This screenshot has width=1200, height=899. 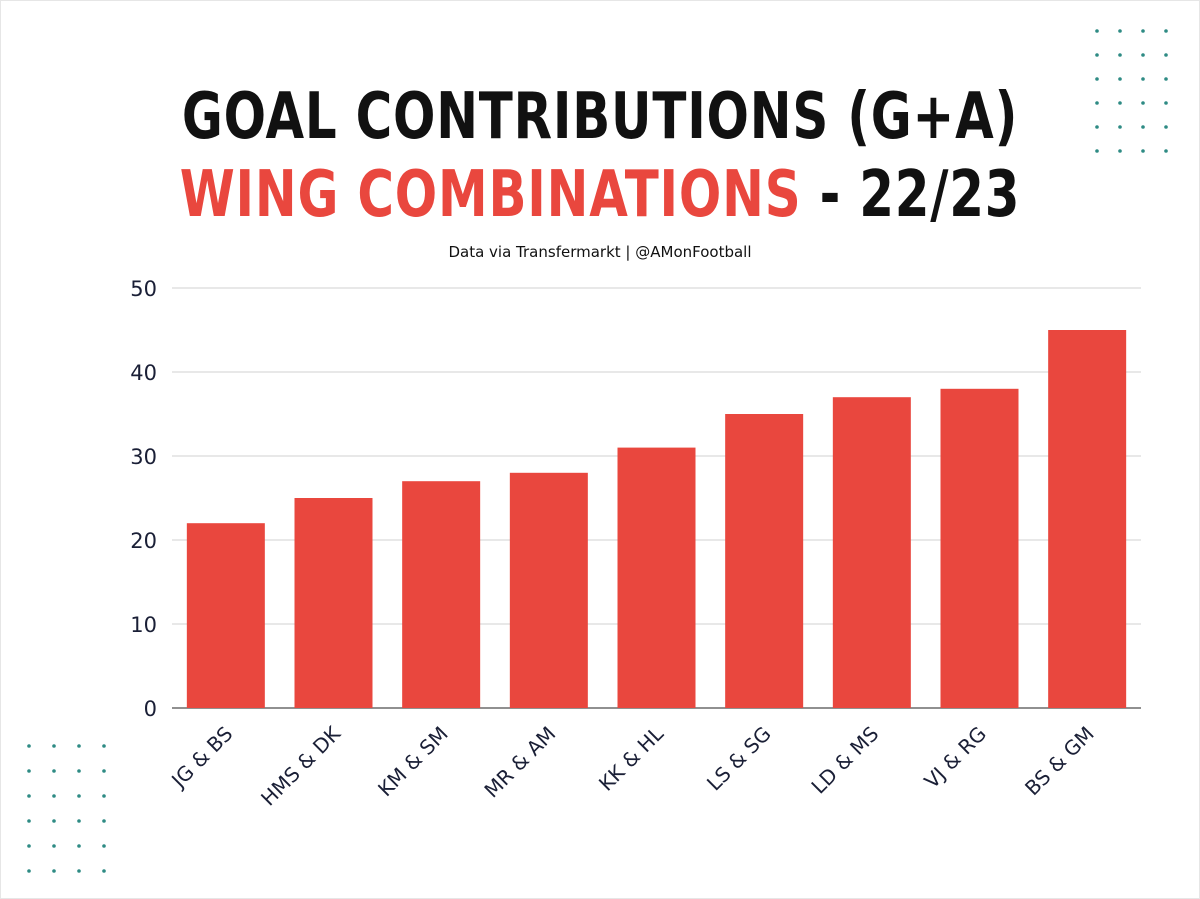 What do you see at coordinates (600, 117) in the screenshot?
I see `title-line-1: GOAL CONTRIBUTIONS (G+A)` at bounding box center [600, 117].